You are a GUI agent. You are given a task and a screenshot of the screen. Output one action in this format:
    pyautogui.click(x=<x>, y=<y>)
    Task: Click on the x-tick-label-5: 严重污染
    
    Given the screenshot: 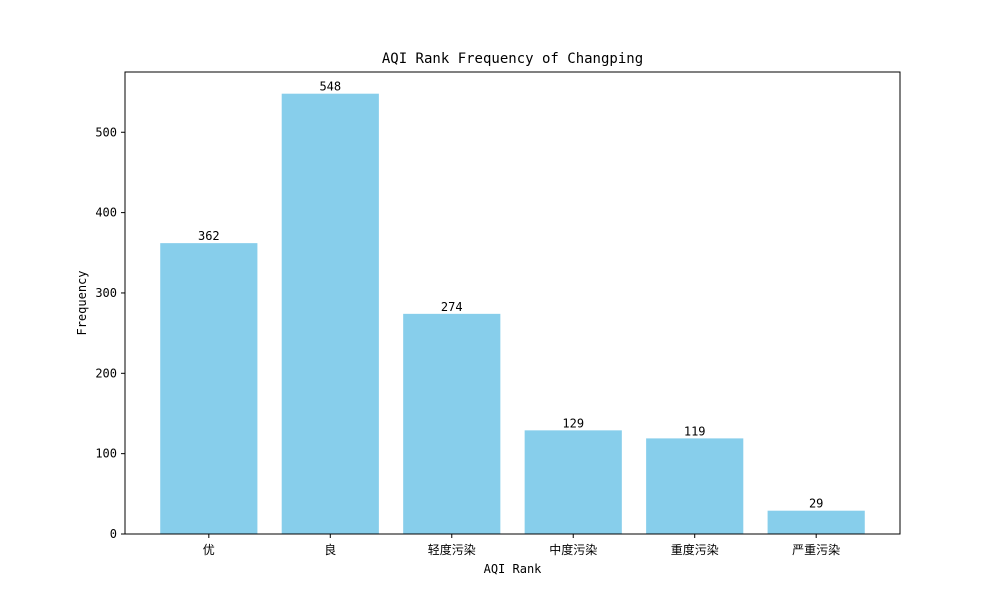 What is the action you would take?
    pyautogui.click(x=816, y=549)
    